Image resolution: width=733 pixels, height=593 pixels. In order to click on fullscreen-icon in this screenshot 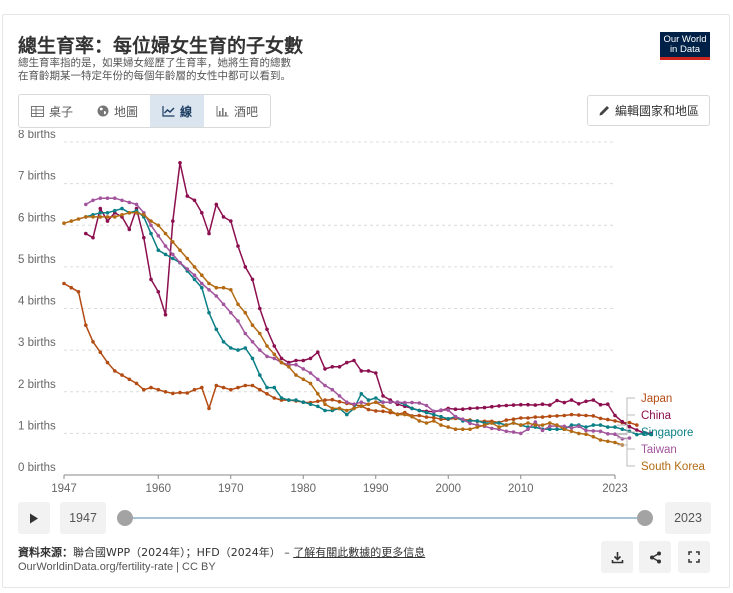, I will do `click(694, 557)`.